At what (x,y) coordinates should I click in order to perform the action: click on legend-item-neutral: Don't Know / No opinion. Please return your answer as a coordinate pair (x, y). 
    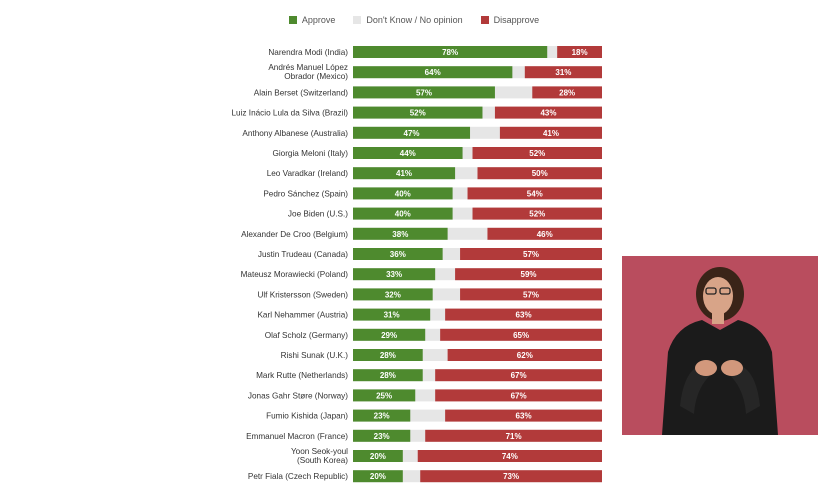
    Looking at the image, I should click on (408, 20).